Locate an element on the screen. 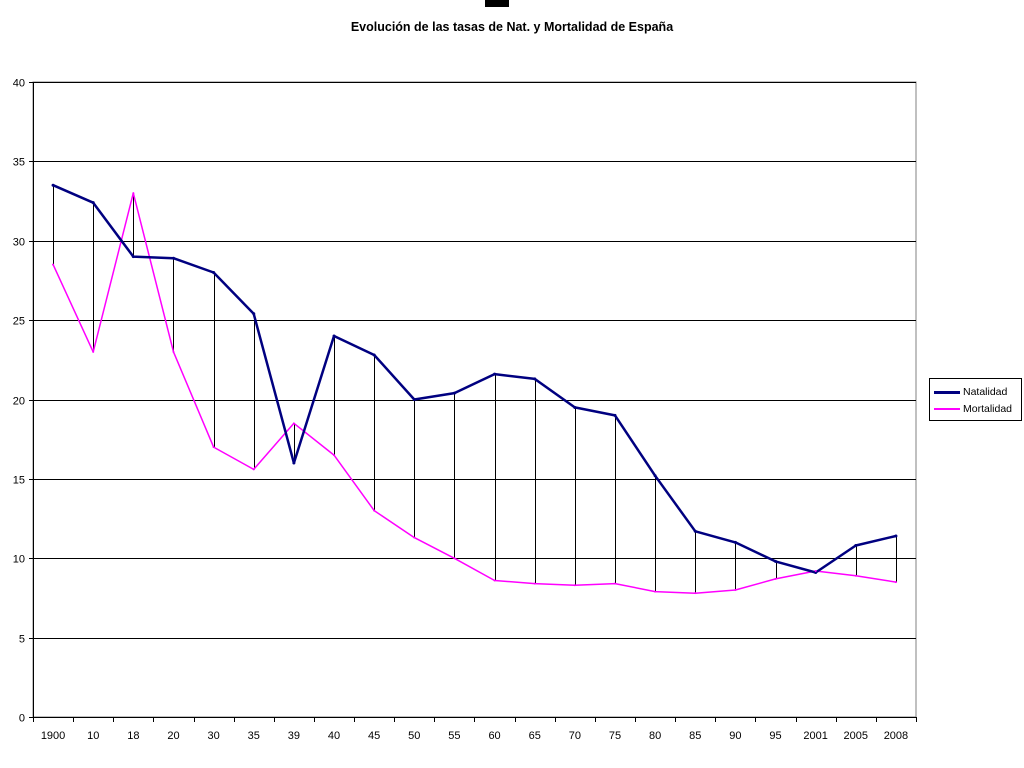 The image size is (1024, 768). x-tick-label: 45 is located at coordinates (374, 736).